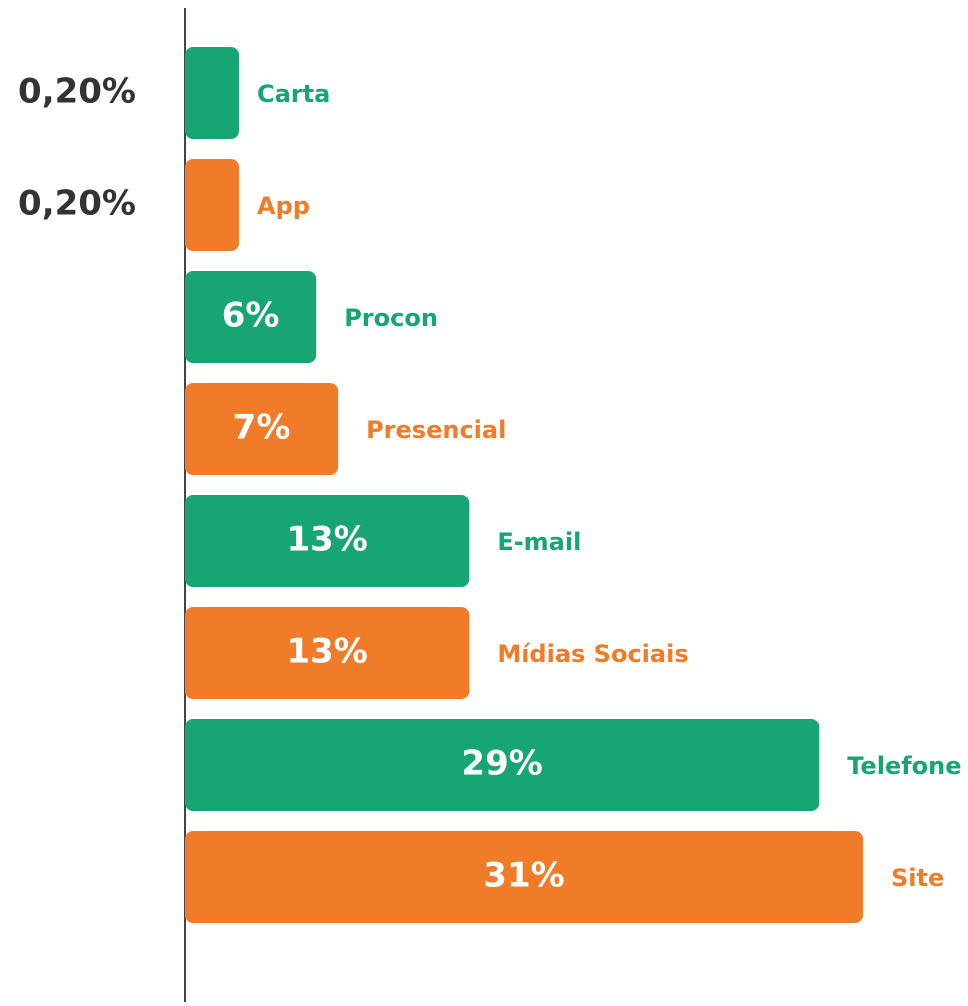  I want to click on value-label: 7%, so click(262, 428).